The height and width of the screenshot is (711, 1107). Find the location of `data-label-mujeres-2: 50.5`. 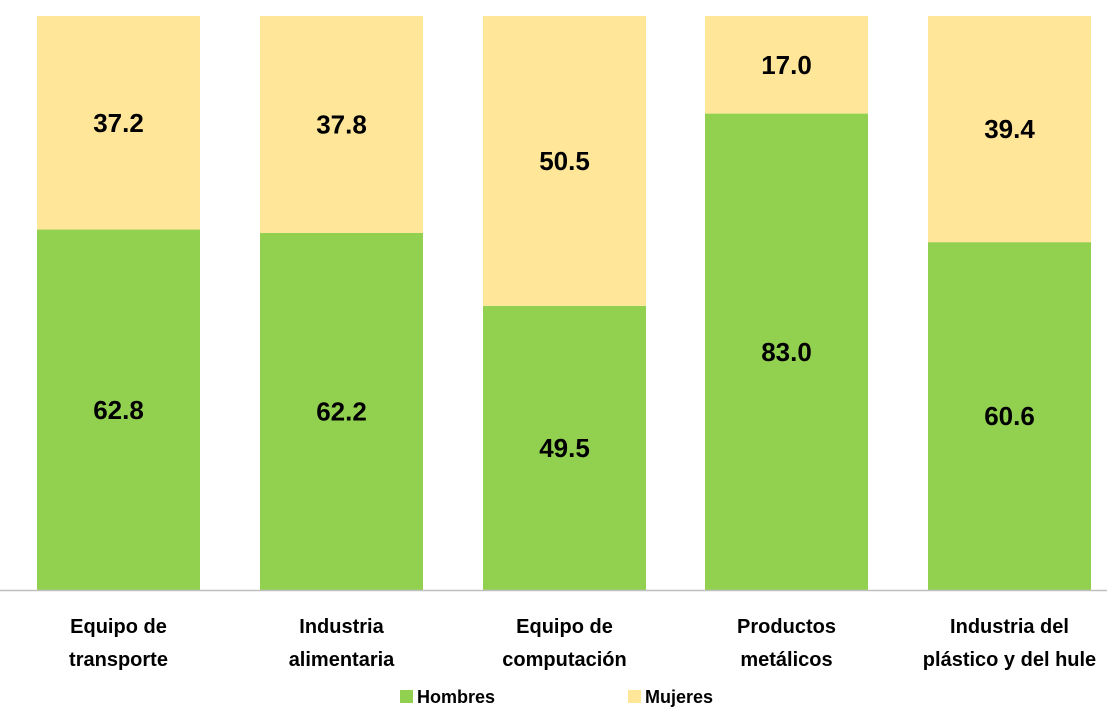

data-label-mujeres-2: 50.5 is located at coordinates (564, 161).